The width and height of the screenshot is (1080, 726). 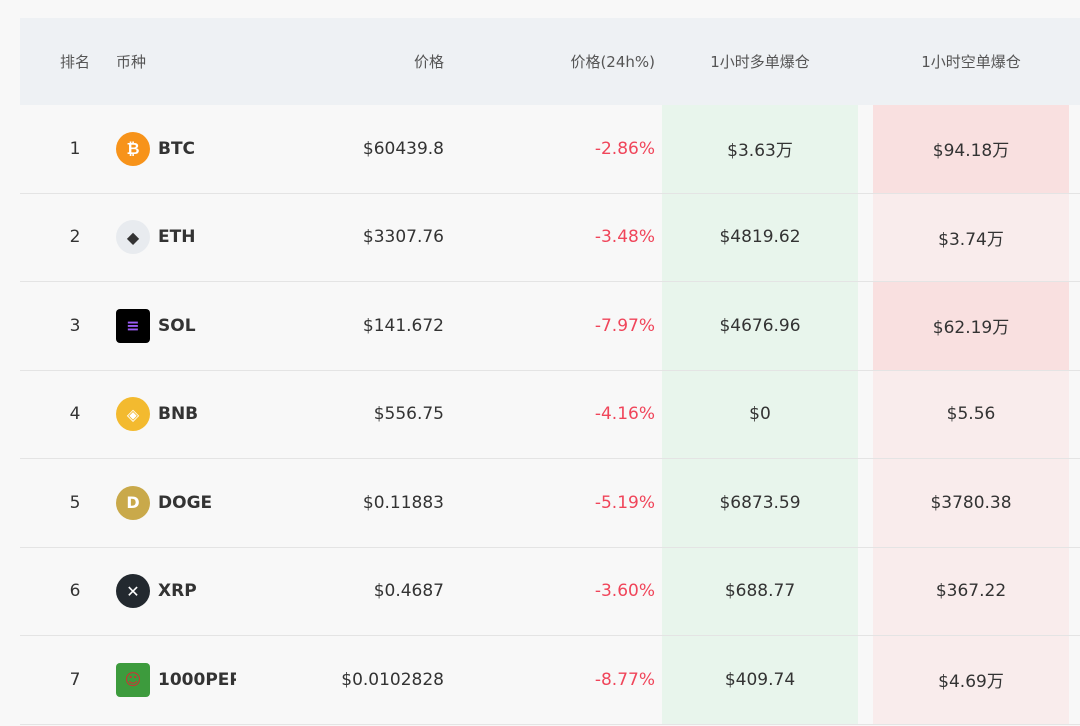 I want to click on coin-cell: ✕ XRP, so click(x=176, y=592).